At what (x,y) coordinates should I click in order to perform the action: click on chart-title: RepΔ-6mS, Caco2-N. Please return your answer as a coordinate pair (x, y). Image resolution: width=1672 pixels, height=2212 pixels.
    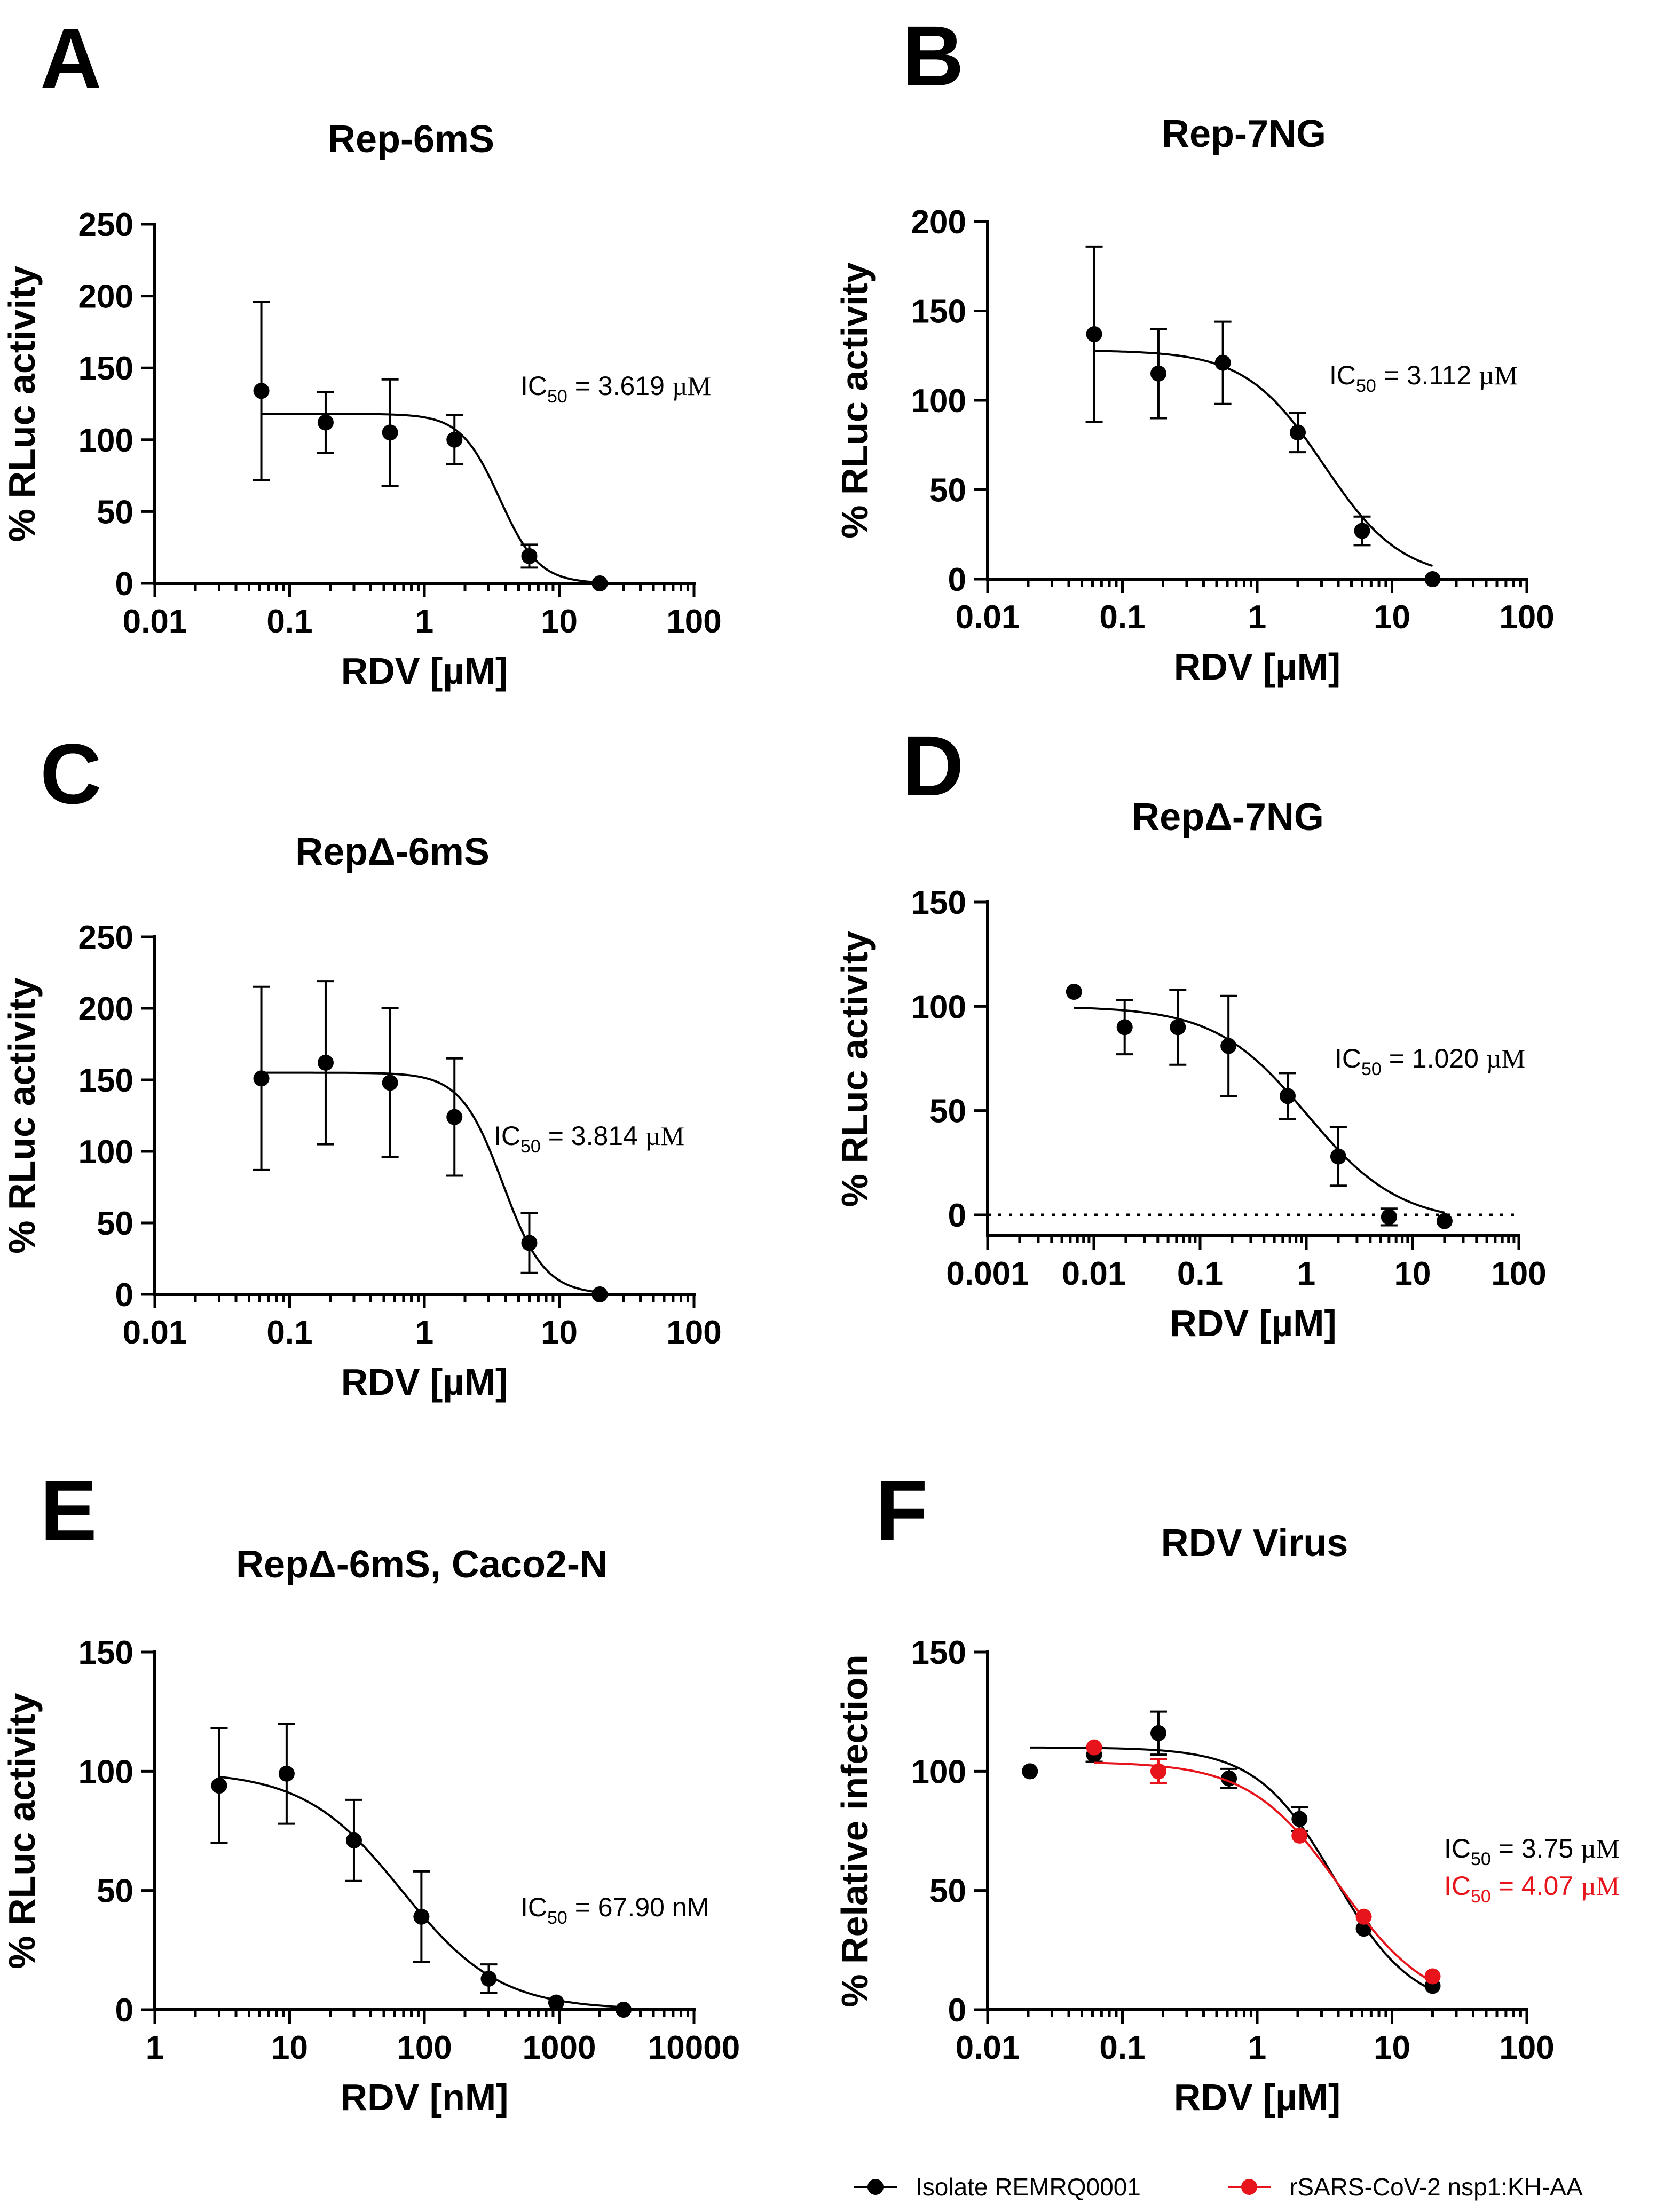
    Looking at the image, I should click on (422, 1564).